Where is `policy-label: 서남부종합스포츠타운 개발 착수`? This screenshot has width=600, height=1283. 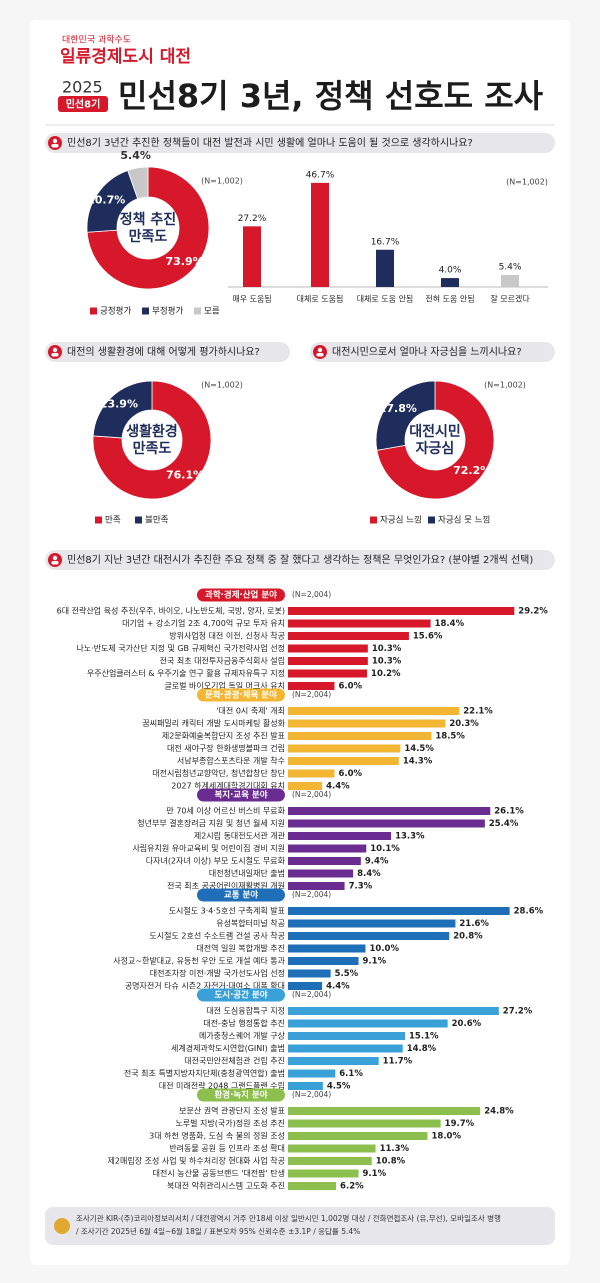
policy-label: 서남부종합스포츠타운 개발 착수 is located at coordinates (231, 761).